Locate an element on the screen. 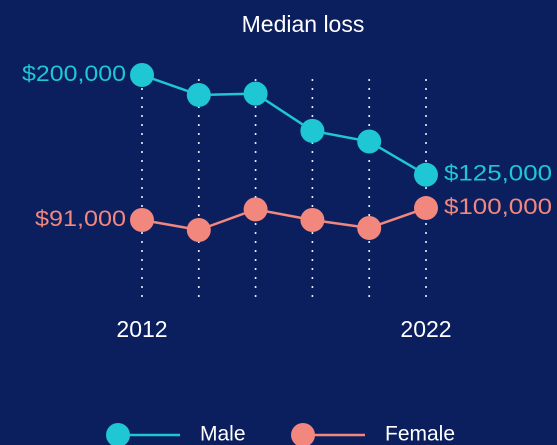 The height and width of the screenshot is (445, 557). data-label: $200,000 is located at coordinates (74, 73).